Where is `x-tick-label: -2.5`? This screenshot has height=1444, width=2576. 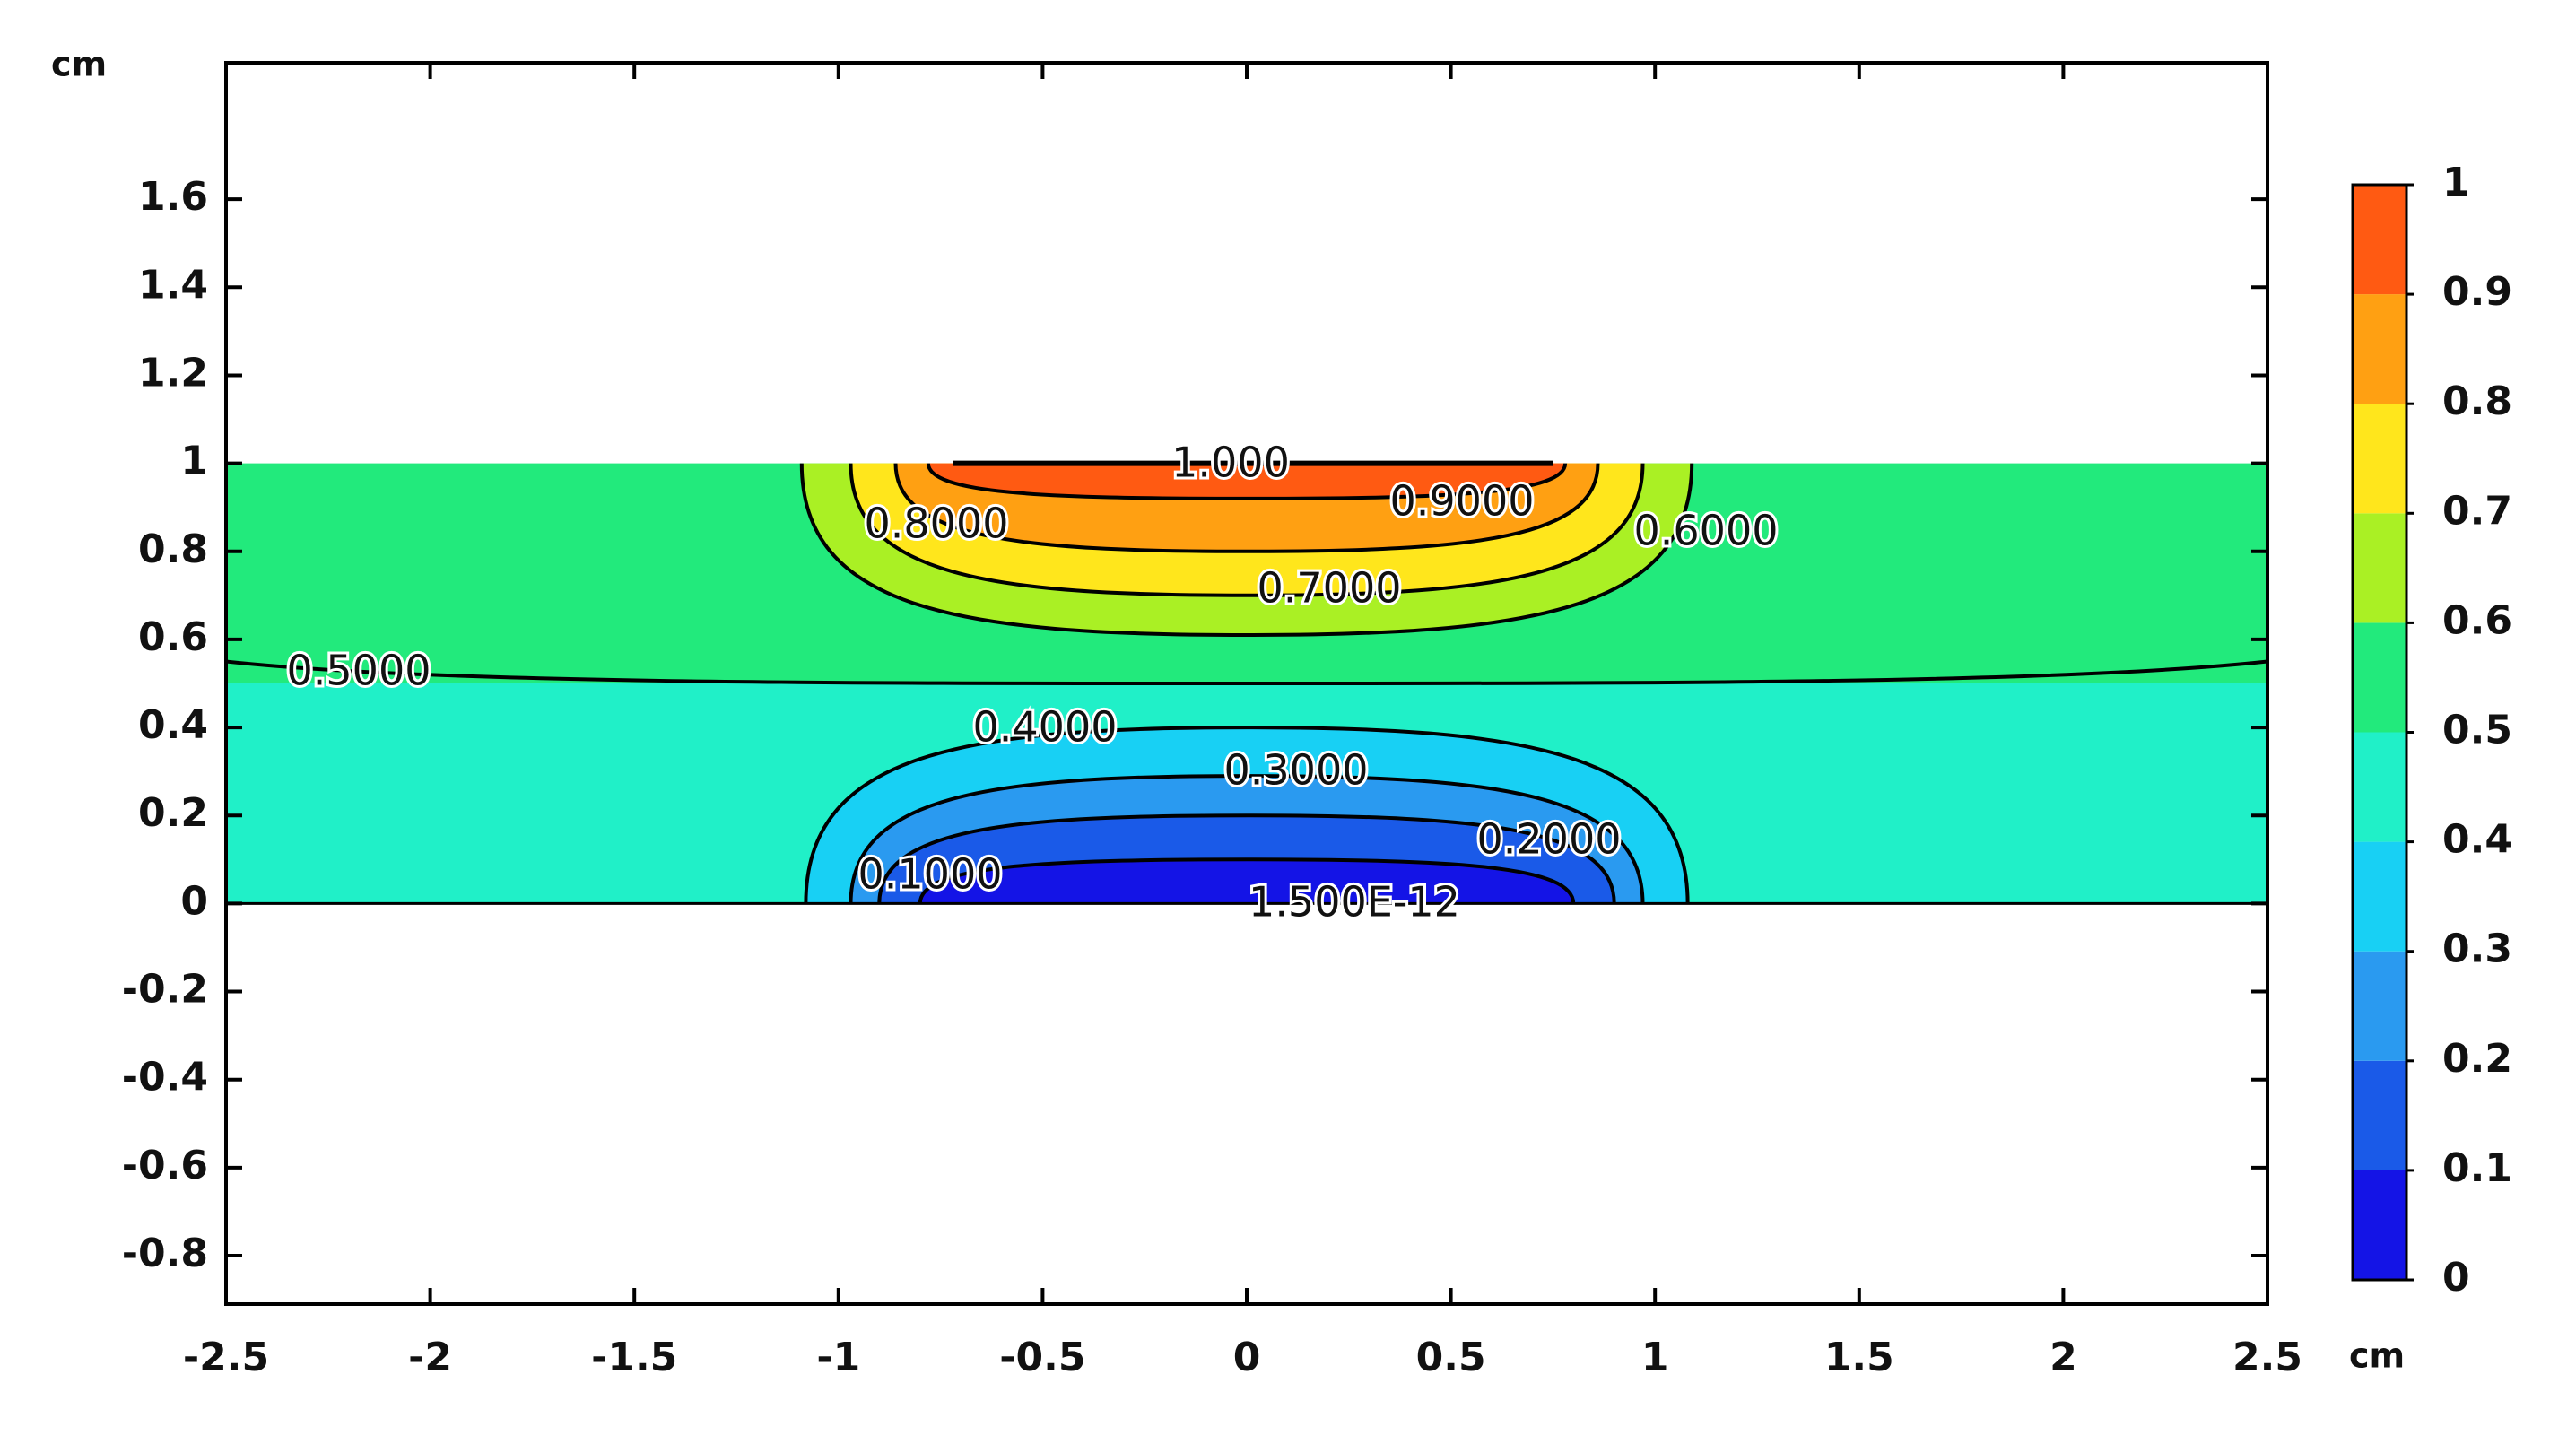 x-tick-label: -2.5 is located at coordinates (226, 1357).